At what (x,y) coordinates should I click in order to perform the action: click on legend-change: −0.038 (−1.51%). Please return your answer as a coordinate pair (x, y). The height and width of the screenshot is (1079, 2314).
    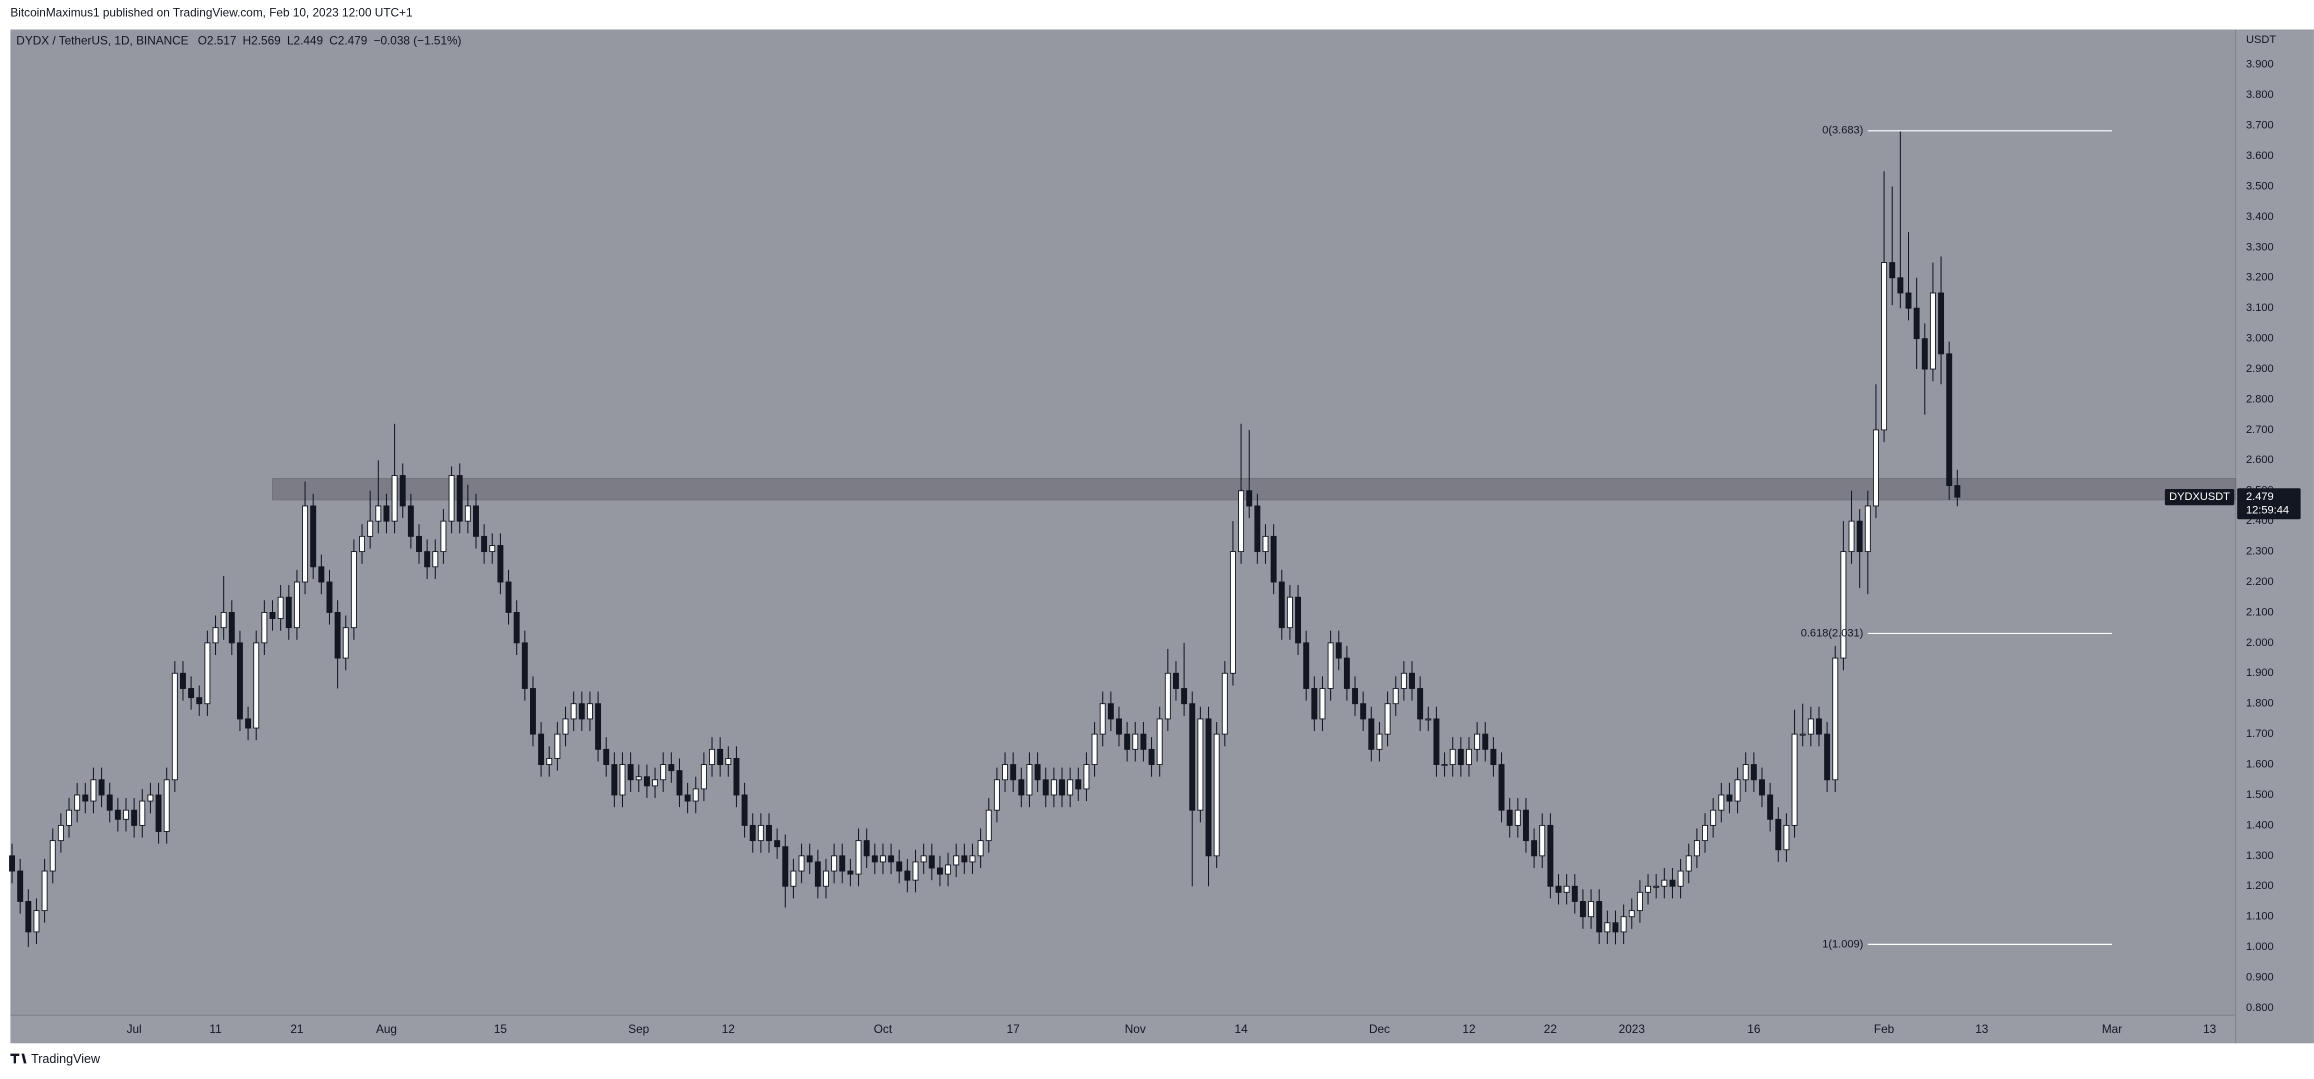
    Looking at the image, I should click on (418, 40).